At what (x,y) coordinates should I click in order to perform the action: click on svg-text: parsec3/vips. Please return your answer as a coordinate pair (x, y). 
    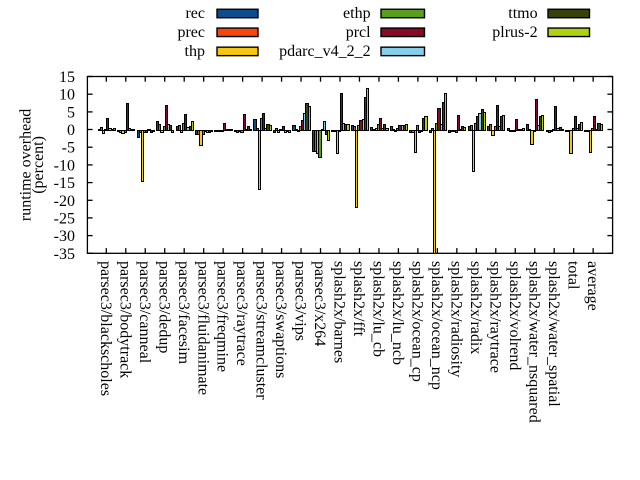
    Looking at the image, I should click on (300, 301).